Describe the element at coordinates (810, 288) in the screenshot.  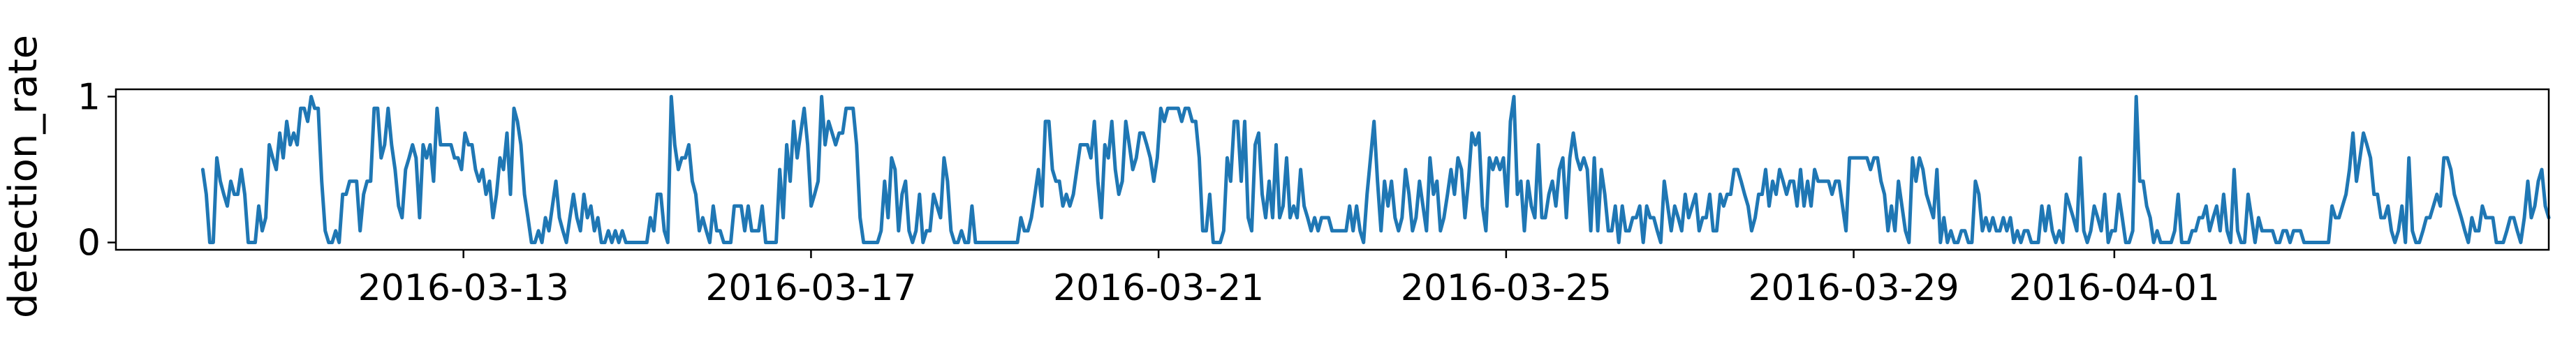
I see `x-tick-label: 2016-03-17` at that location.